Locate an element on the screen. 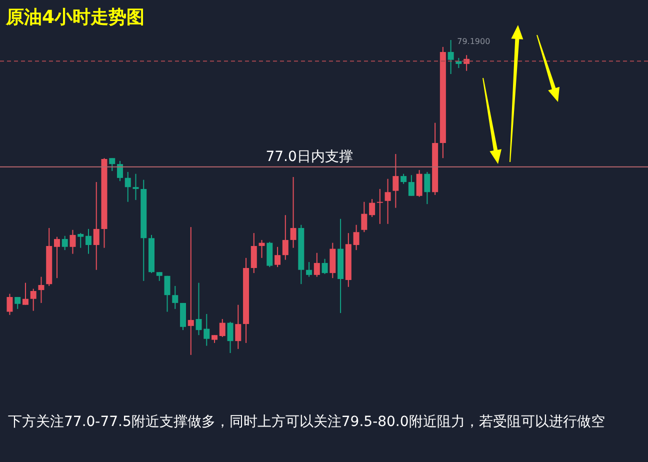 The image size is (648, 462). annotation: 79.1900 is located at coordinates (473, 41).